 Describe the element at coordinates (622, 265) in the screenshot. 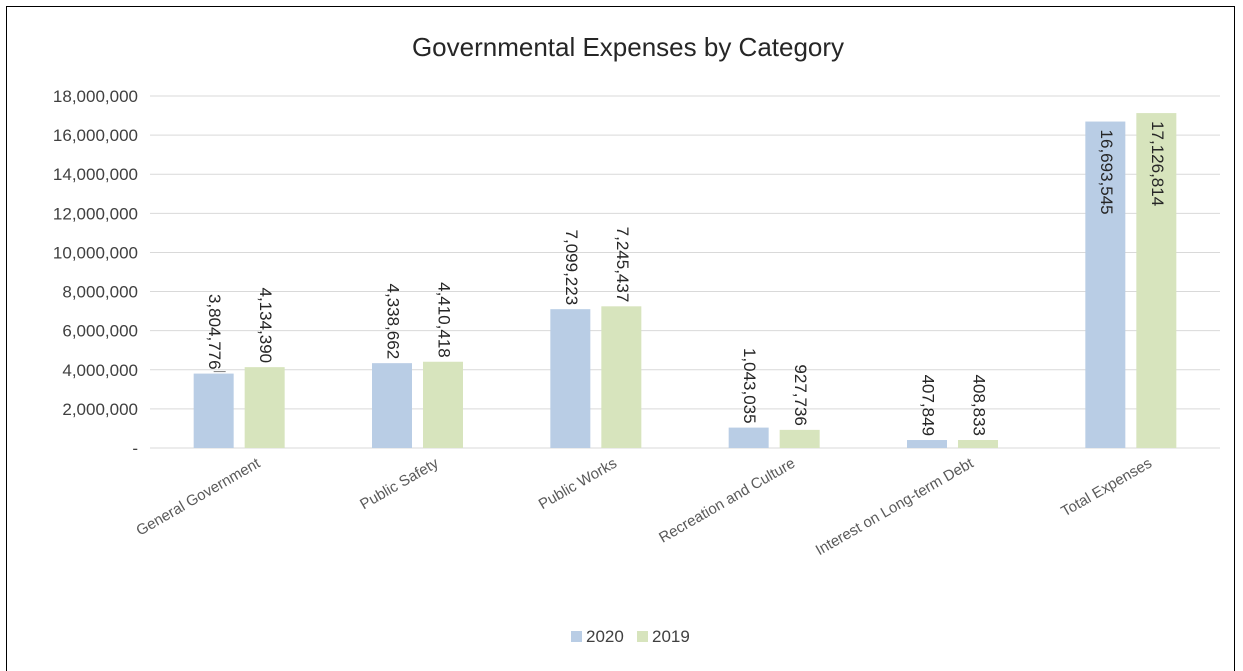

I see `data-label: 7,245,437` at that location.